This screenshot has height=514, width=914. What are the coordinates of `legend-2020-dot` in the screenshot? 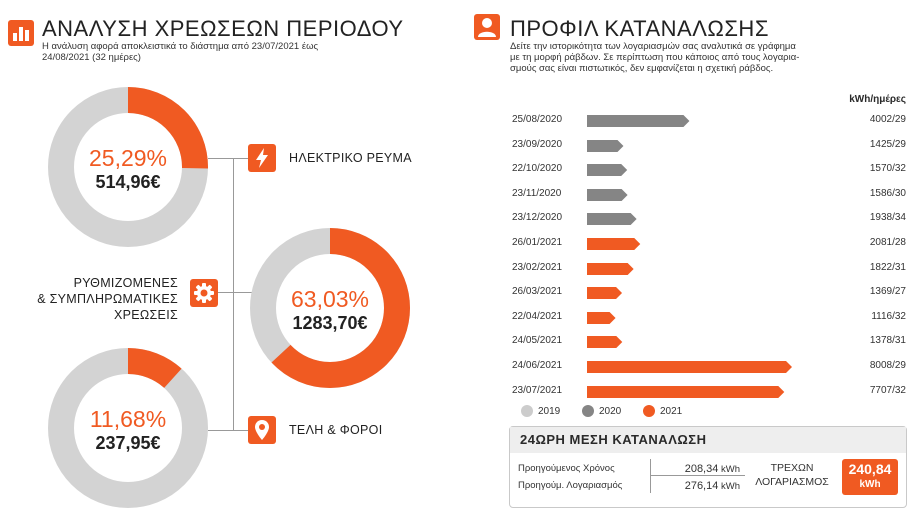 It's located at (588, 411).